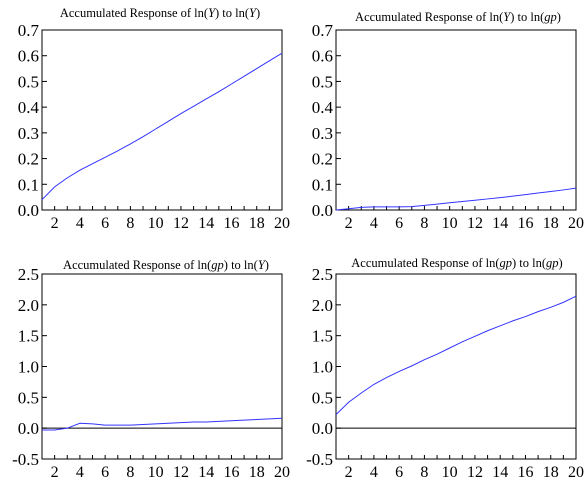  What do you see at coordinates (160, 13) in the screenshot?
I see `chart-title: Accumulated Response of ln(Y) to ln(Y)` at bounding box center [160, 13].